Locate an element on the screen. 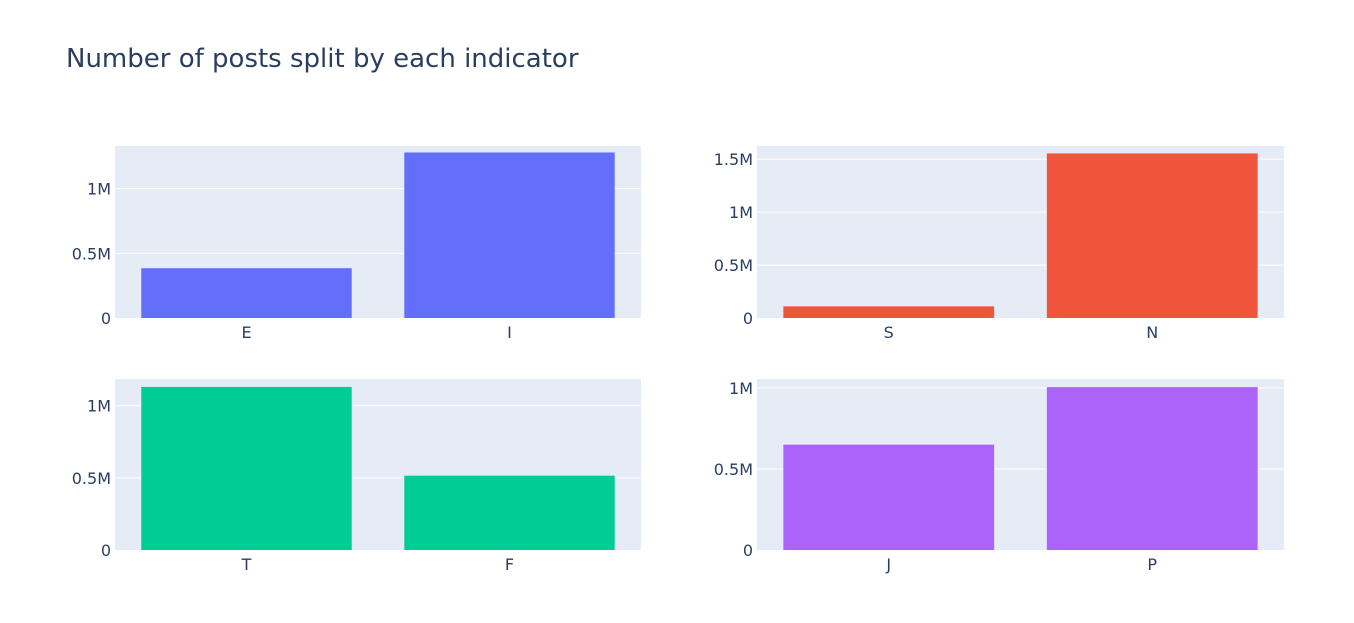 Image resolution: width=1354 pixels, height=623 pixels. subplot-sn: 0 0.5M 1M 1.5M S N is located at coordinates (999, 244).